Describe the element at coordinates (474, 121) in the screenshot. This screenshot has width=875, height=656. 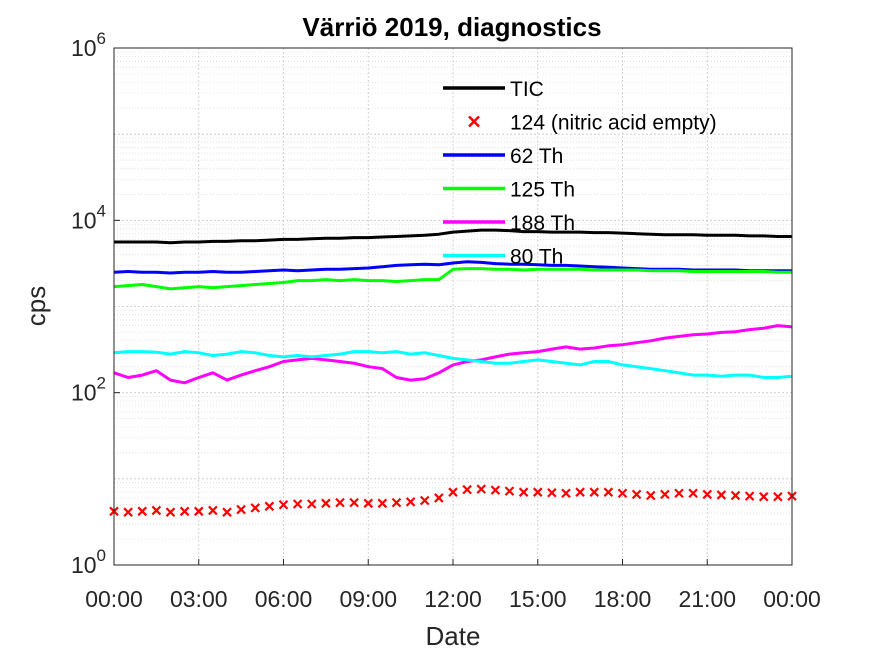
I see `legend-marker` at that location.